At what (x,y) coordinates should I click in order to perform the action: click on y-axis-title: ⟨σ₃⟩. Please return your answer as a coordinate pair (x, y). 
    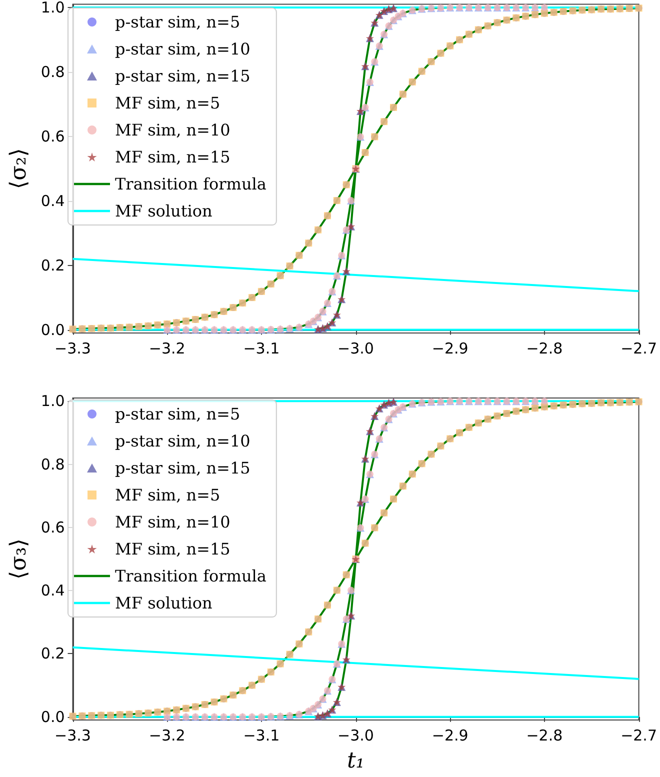
    Looking at the image, I should click on (19, 559).